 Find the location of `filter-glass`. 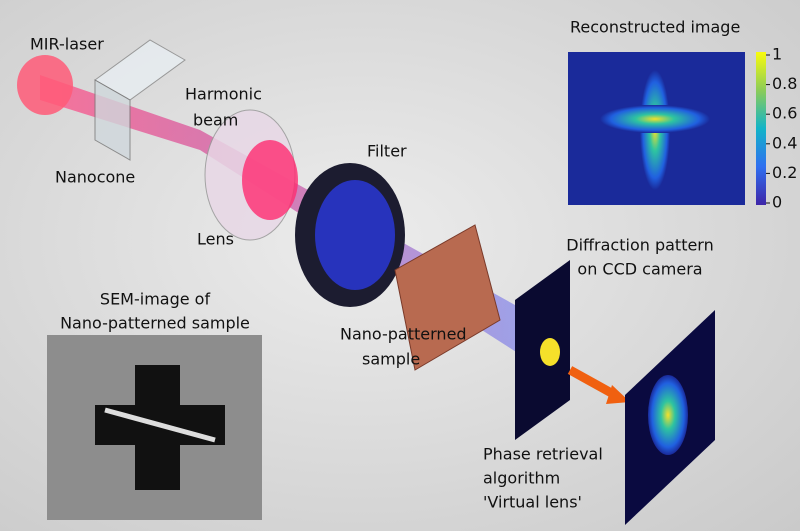

filter-glass is located at coordinates (355, 235).